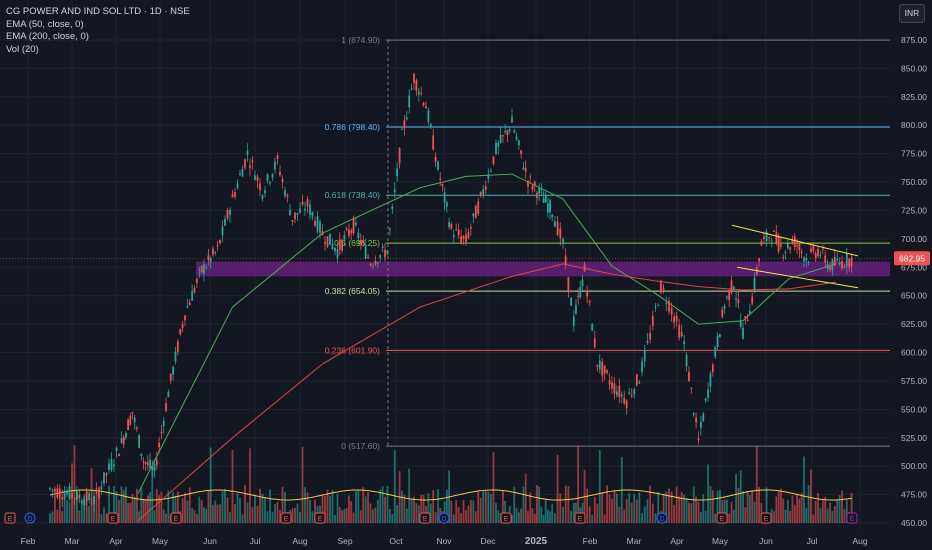 This screenshot has width=932, height=550. Describe the element at coordinates (795, 256) in the screenshot. I see `wedge-trendlines` at that location.